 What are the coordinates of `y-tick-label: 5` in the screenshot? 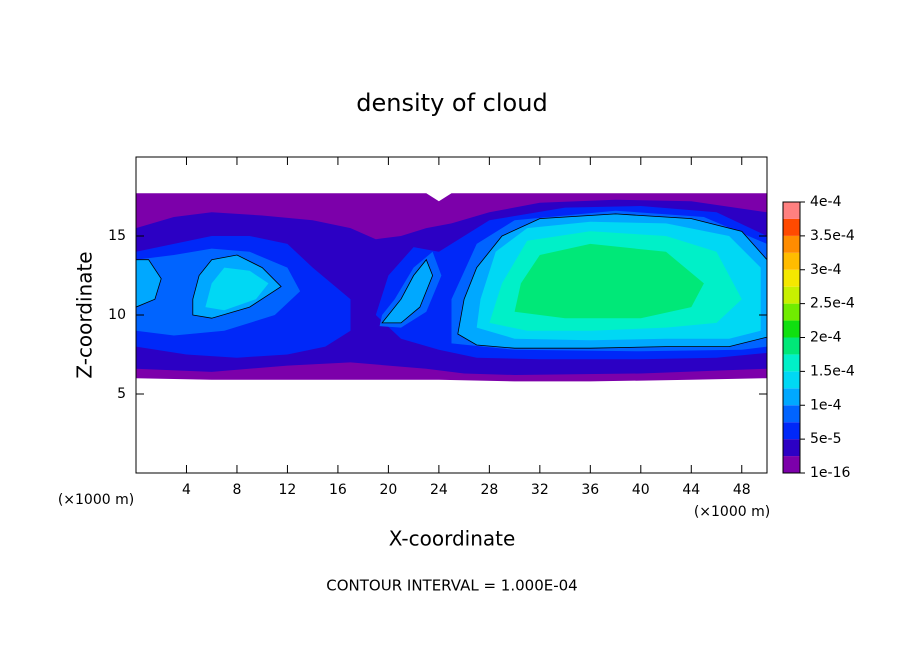 It's located at (121, 394).